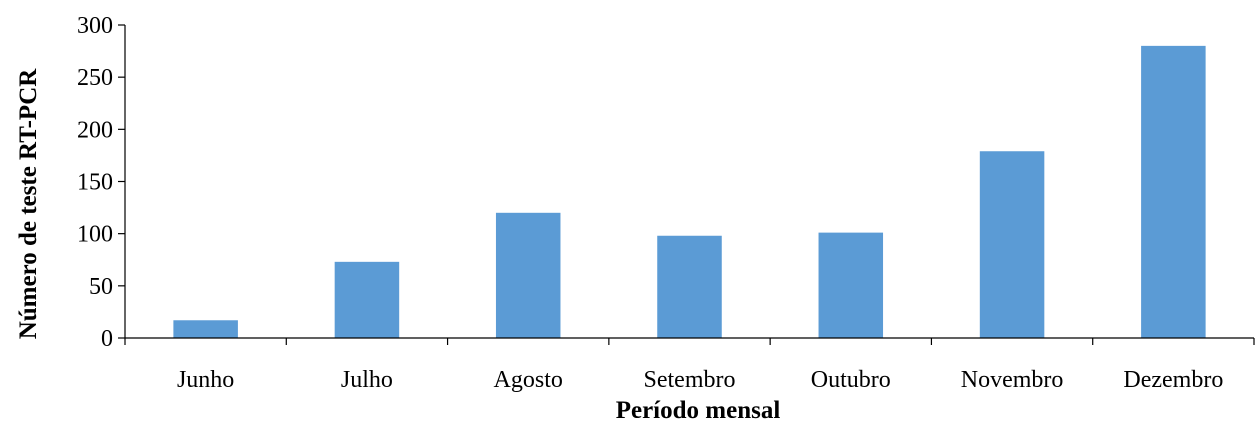 The height and width of the screenshot is (431, 1259). I want to click on bar-dezembro, so click(1173, 191).